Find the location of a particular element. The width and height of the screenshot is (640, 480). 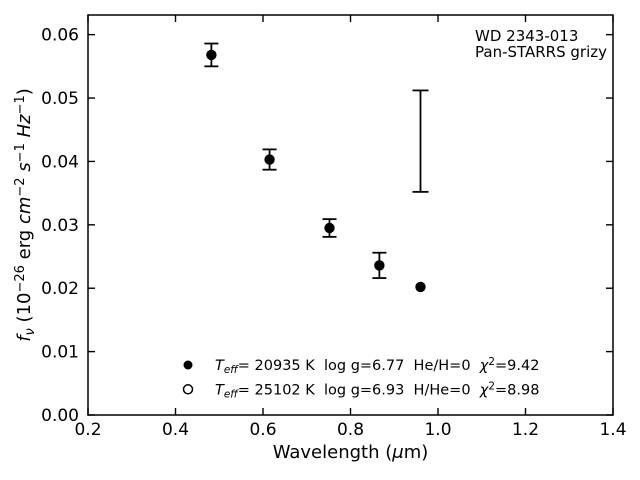

legend-marker-open-circle is located at coordinates (188, 389).